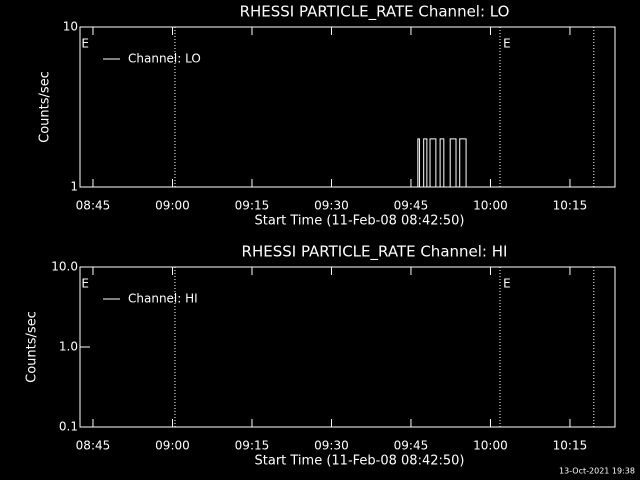  Describe the element at coordinates (375, 252) in the screenshot. I see `chart-title: RHESSI PARTICLE_RATE Channel: HI` at that location.